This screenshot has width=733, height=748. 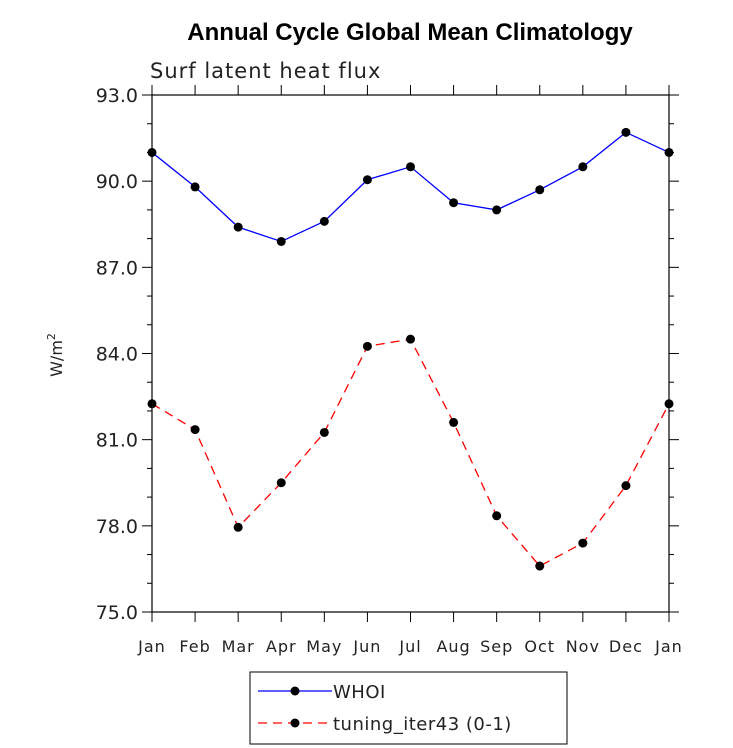 What do you see at coordinates (117, 268) in the screenshot?
I see `y-tick-label: 87.0` at bounding box center [117, 268].